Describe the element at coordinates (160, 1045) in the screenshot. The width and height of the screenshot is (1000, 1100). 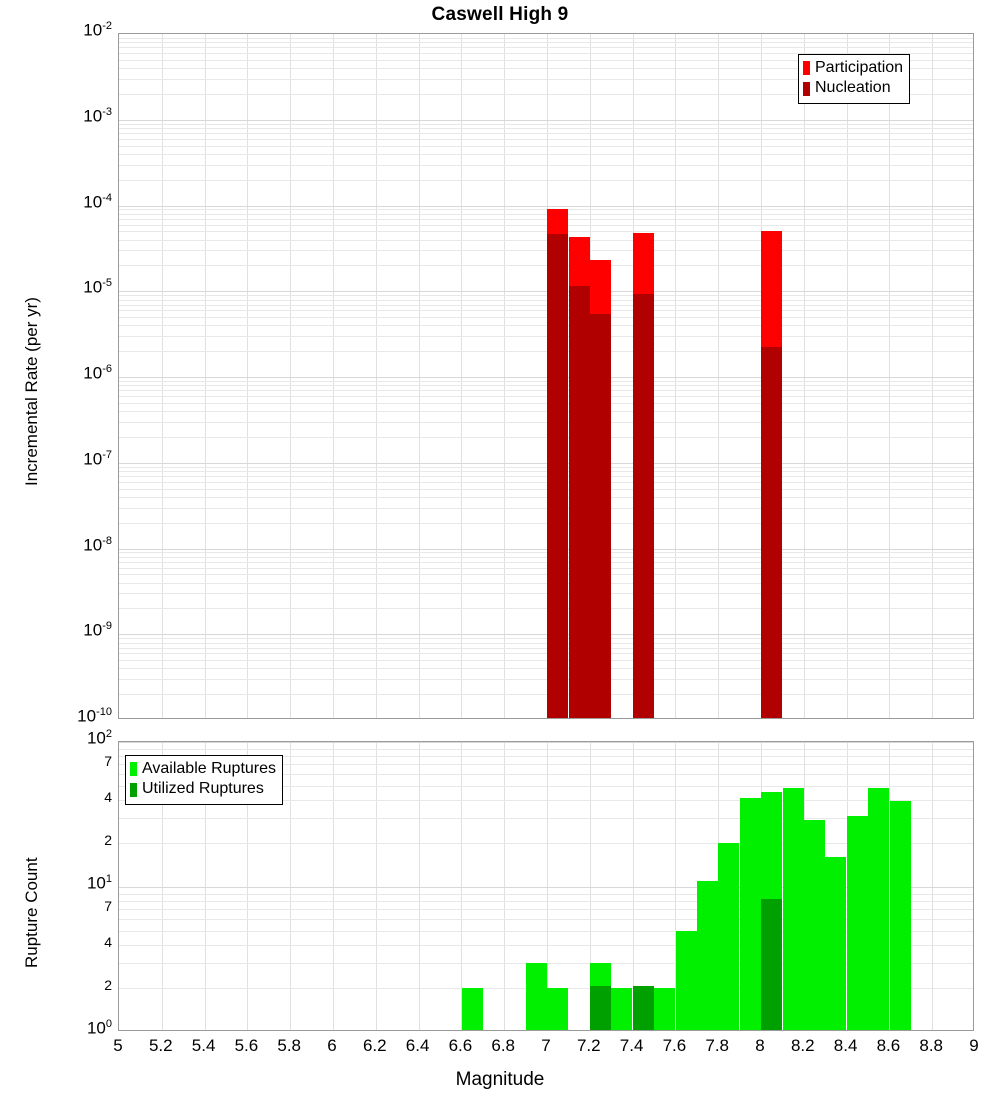
I see `x-tick-label: 5.2` at that location.